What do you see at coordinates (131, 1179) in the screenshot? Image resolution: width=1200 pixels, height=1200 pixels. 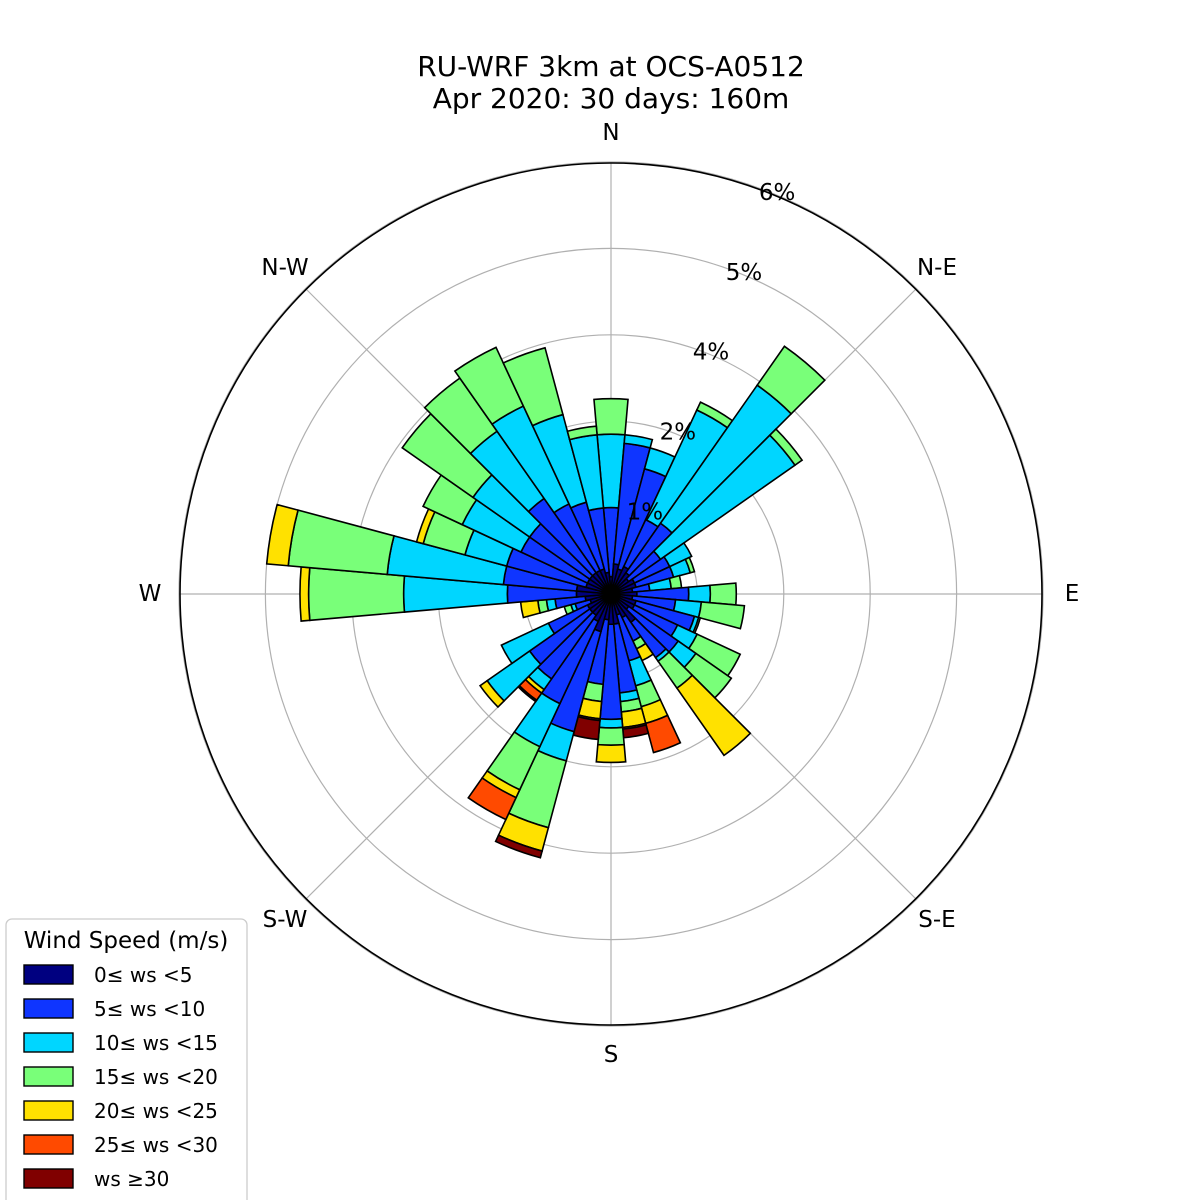 I see `legend-label: ws ≥30` at bounding box center [131, 1179].